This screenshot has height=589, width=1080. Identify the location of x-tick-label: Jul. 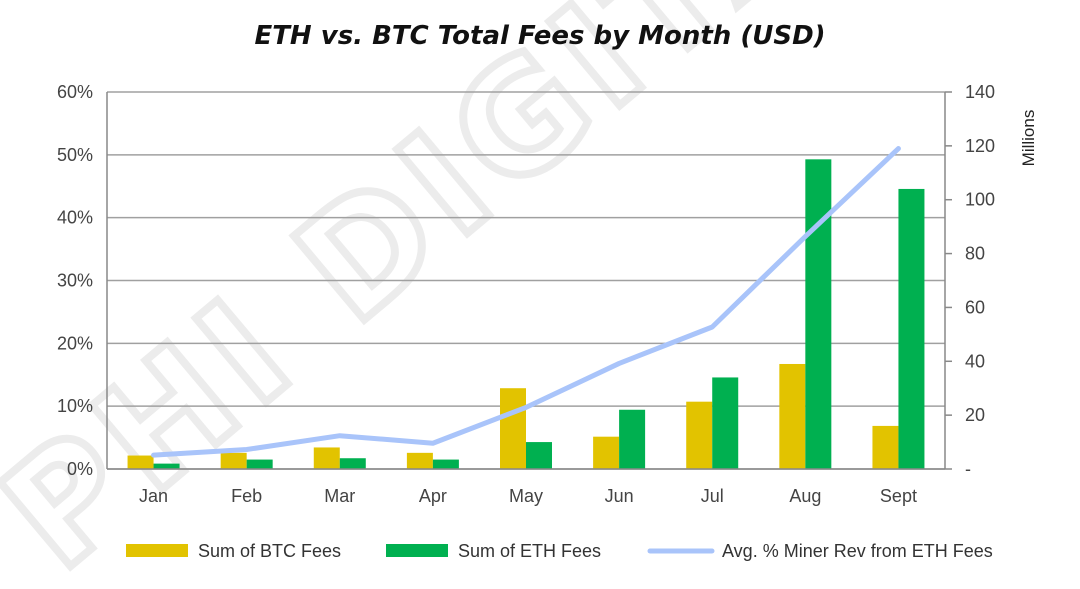
(712, 496).